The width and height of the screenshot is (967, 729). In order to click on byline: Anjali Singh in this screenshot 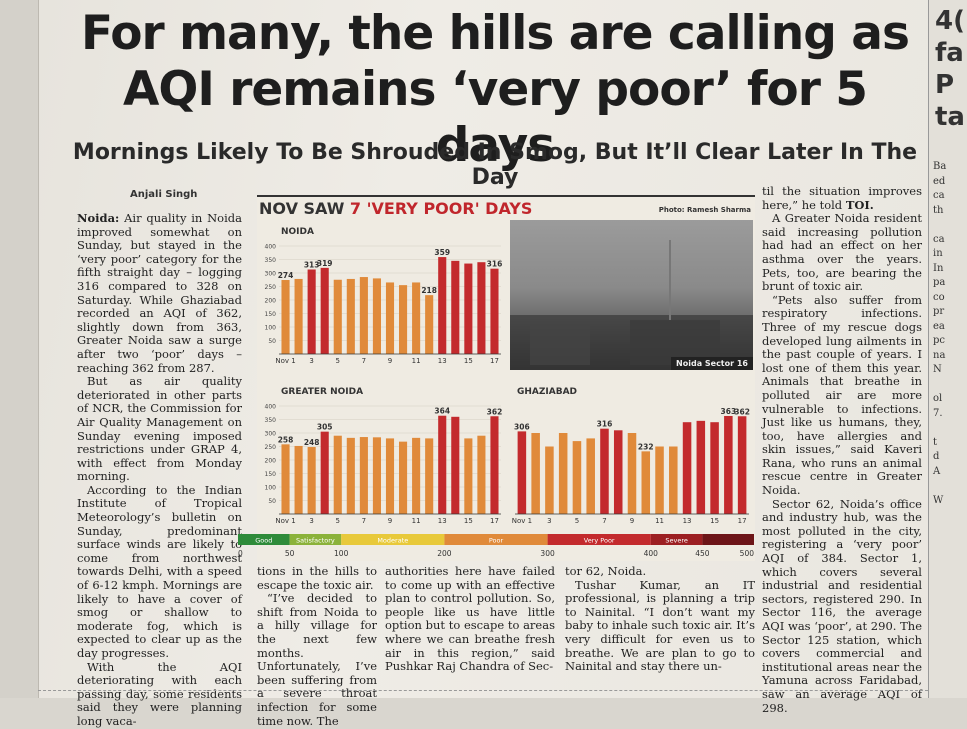, I will do `click(164, 194)`.